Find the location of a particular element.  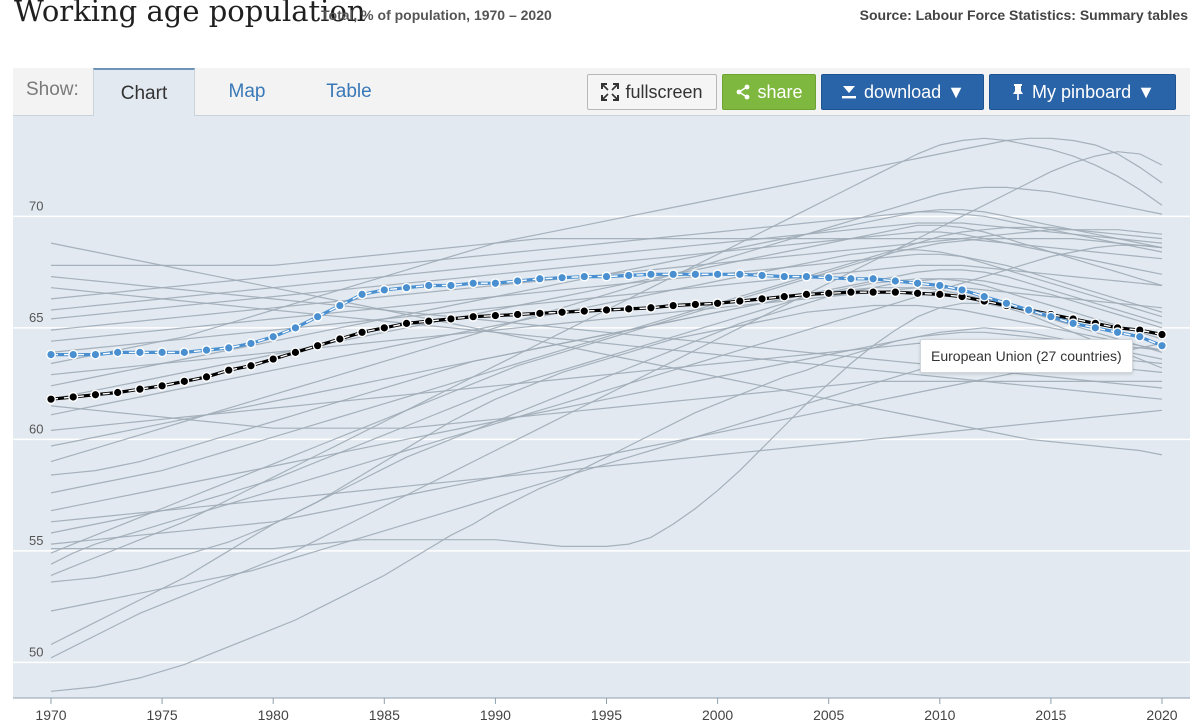

download-button: download ▼ is located at coordinates (902, 92).